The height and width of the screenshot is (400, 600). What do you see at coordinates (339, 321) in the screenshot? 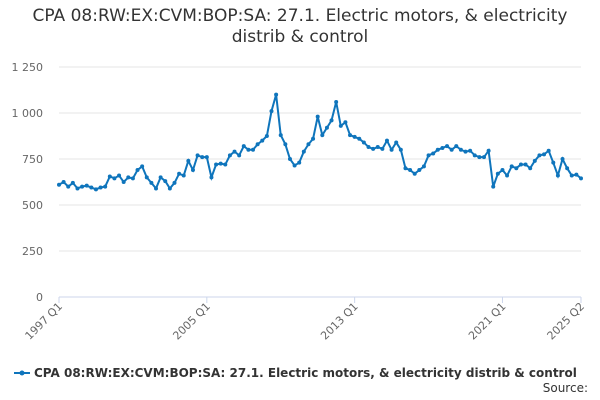
I see `x-tick-label: 2013 Q1` at bounding box center [339, 321].